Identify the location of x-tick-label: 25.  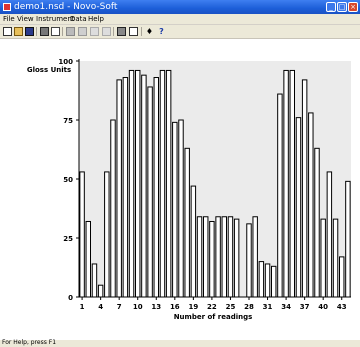
(231, 307).